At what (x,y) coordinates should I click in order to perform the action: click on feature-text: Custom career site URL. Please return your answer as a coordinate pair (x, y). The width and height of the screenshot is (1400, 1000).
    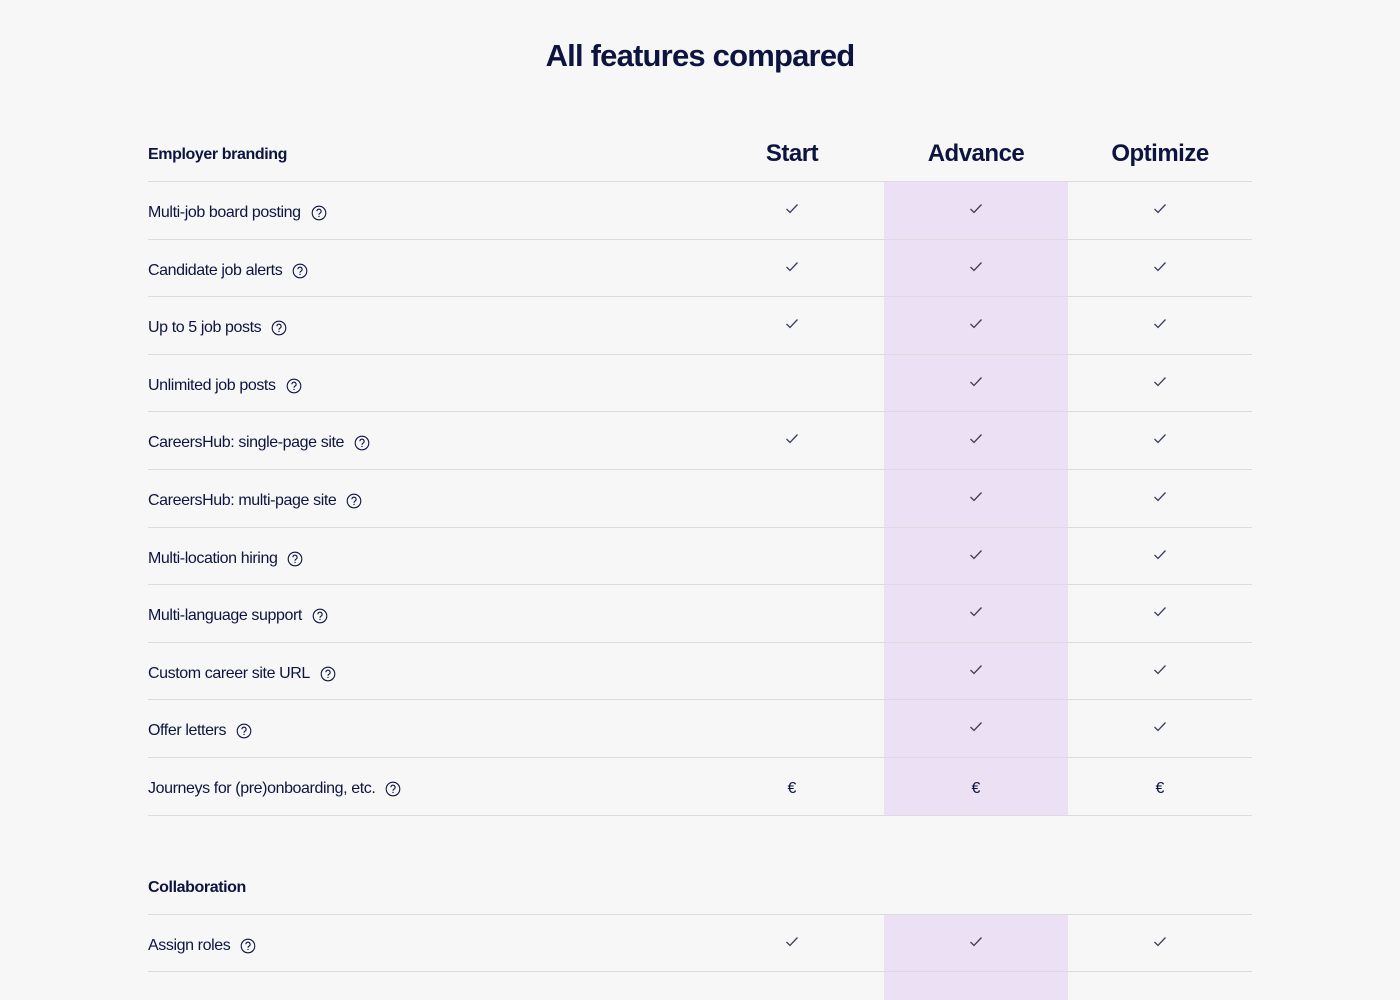
    Looking at the image, I should click on (229, 673).